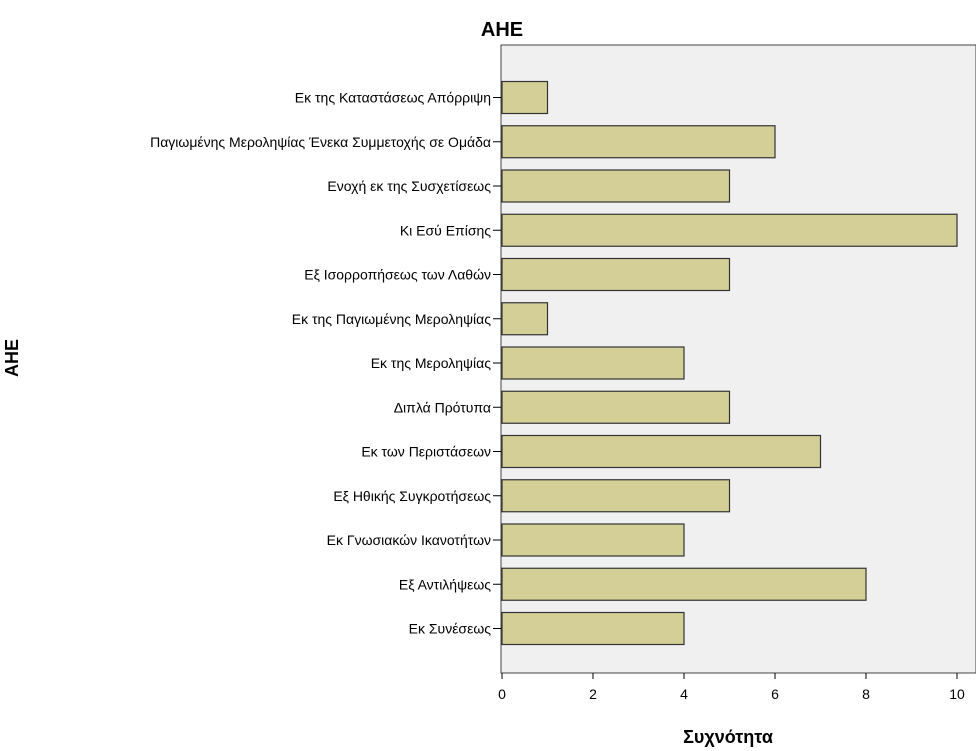  Describe the element at coordinates (593, 694) in the screenshot. I see `x-tick-label: 2` at that location.